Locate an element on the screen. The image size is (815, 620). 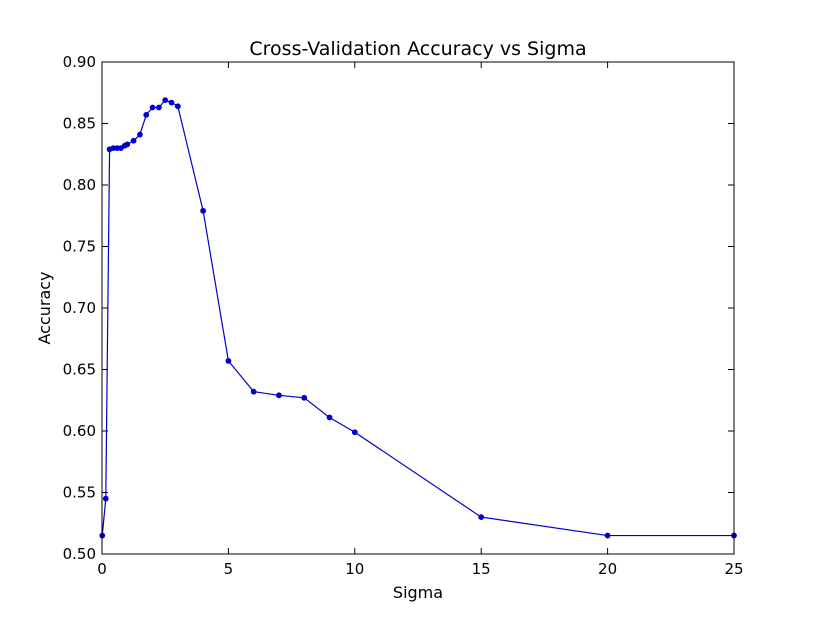
x-tick-label: 0 is located at coordinates (102, 569).